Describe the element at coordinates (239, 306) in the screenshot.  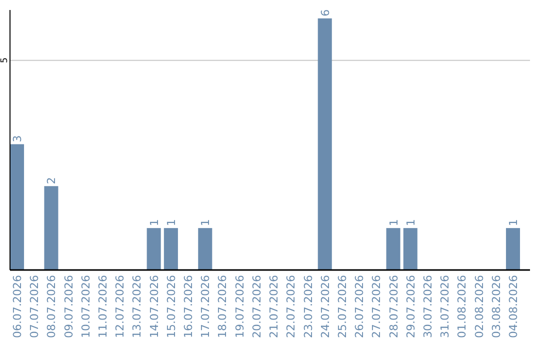
I see `x-tick-label: 19.07.2026` at that location.